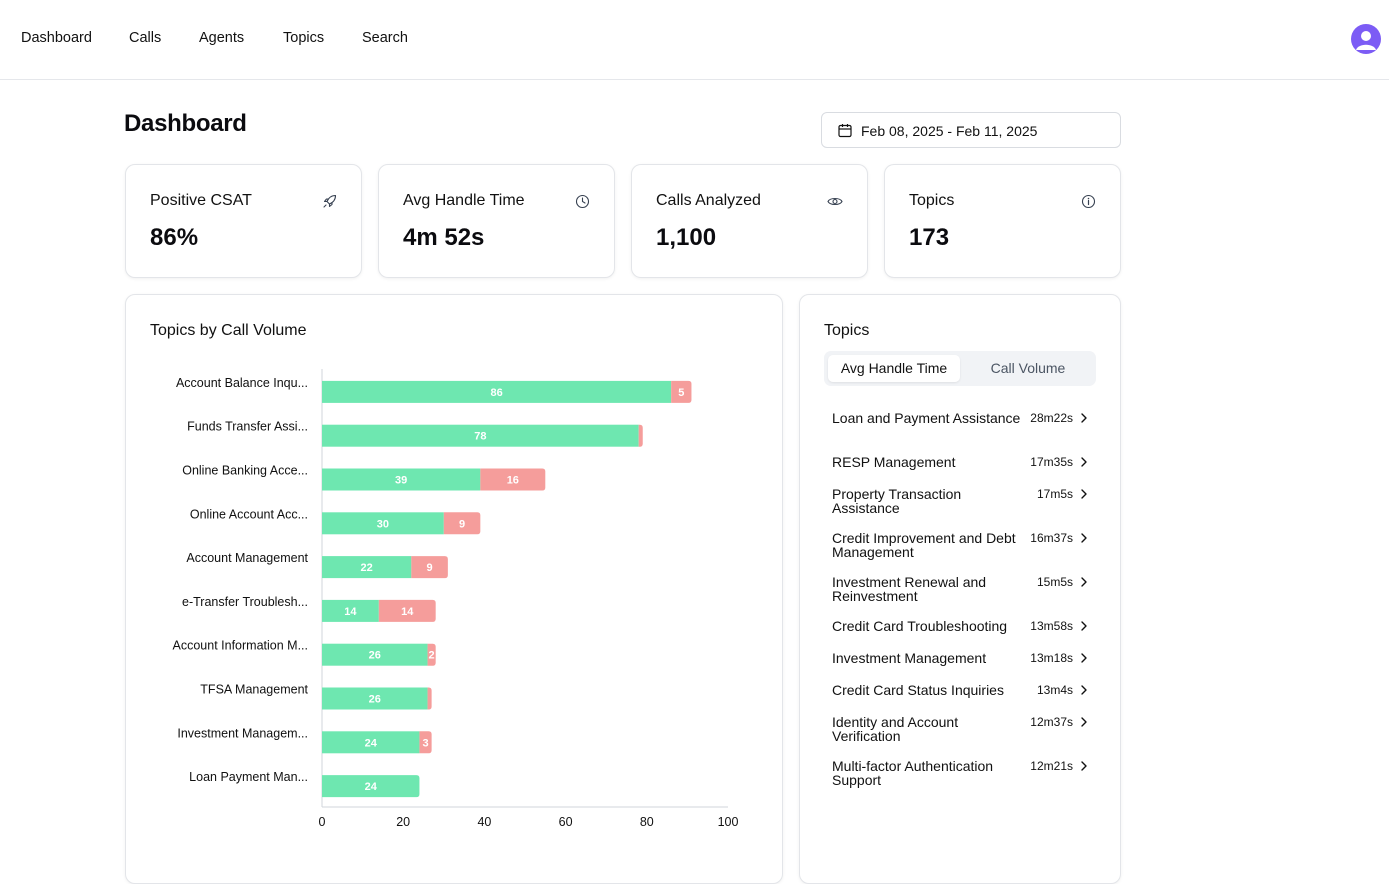 The height and width of the screenshot is (884, 1389). Describe the element at coordinates (403, 822) in the screenshot. I see `x-tick-label: 20` at that location.